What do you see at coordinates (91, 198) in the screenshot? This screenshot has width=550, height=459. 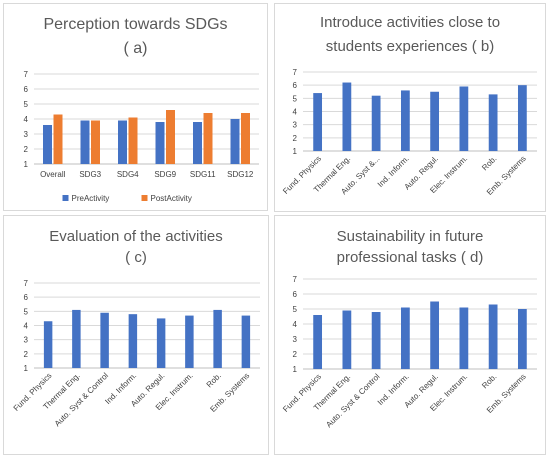 I see `legend-label: PreActivity` at bounding box center [91, 198].